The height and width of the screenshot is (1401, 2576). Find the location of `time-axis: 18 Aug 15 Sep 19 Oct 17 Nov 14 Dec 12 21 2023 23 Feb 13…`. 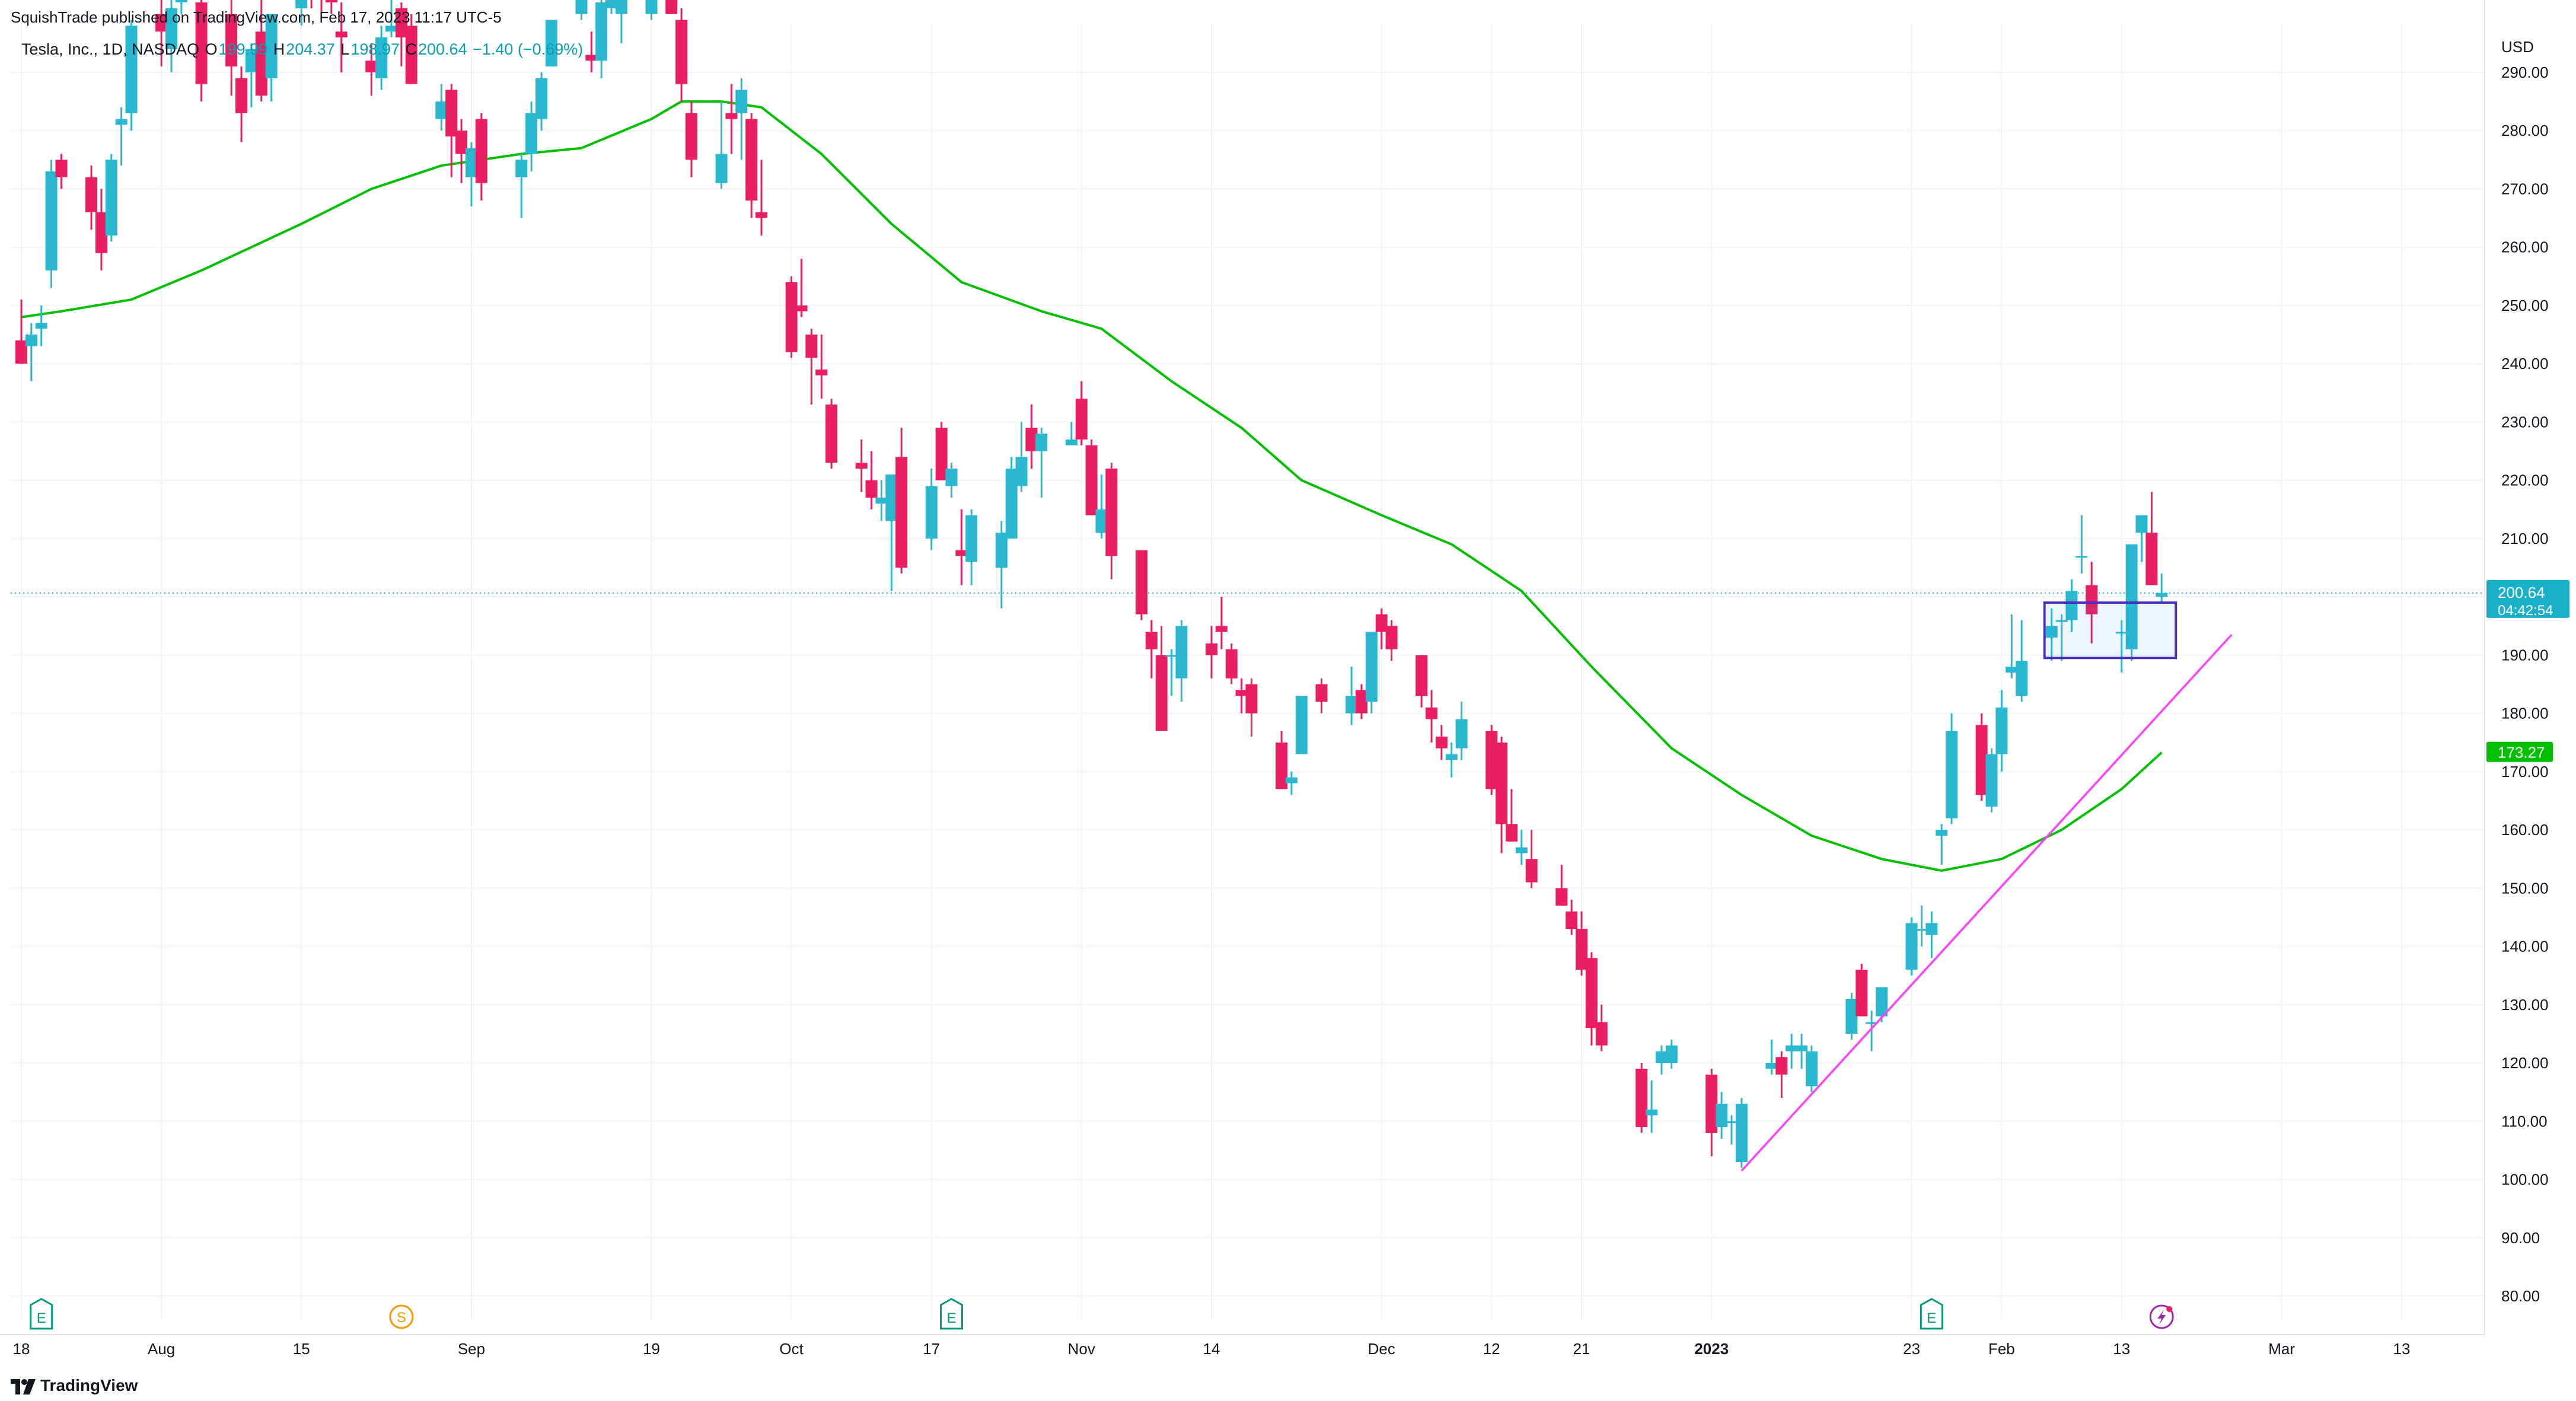

time-axis: 18 Aug 15 Sep 19 Oct 17 Nov 14 Dec 12 21 2023 23 Feb 13… is located at coordinates (1212, 1349).